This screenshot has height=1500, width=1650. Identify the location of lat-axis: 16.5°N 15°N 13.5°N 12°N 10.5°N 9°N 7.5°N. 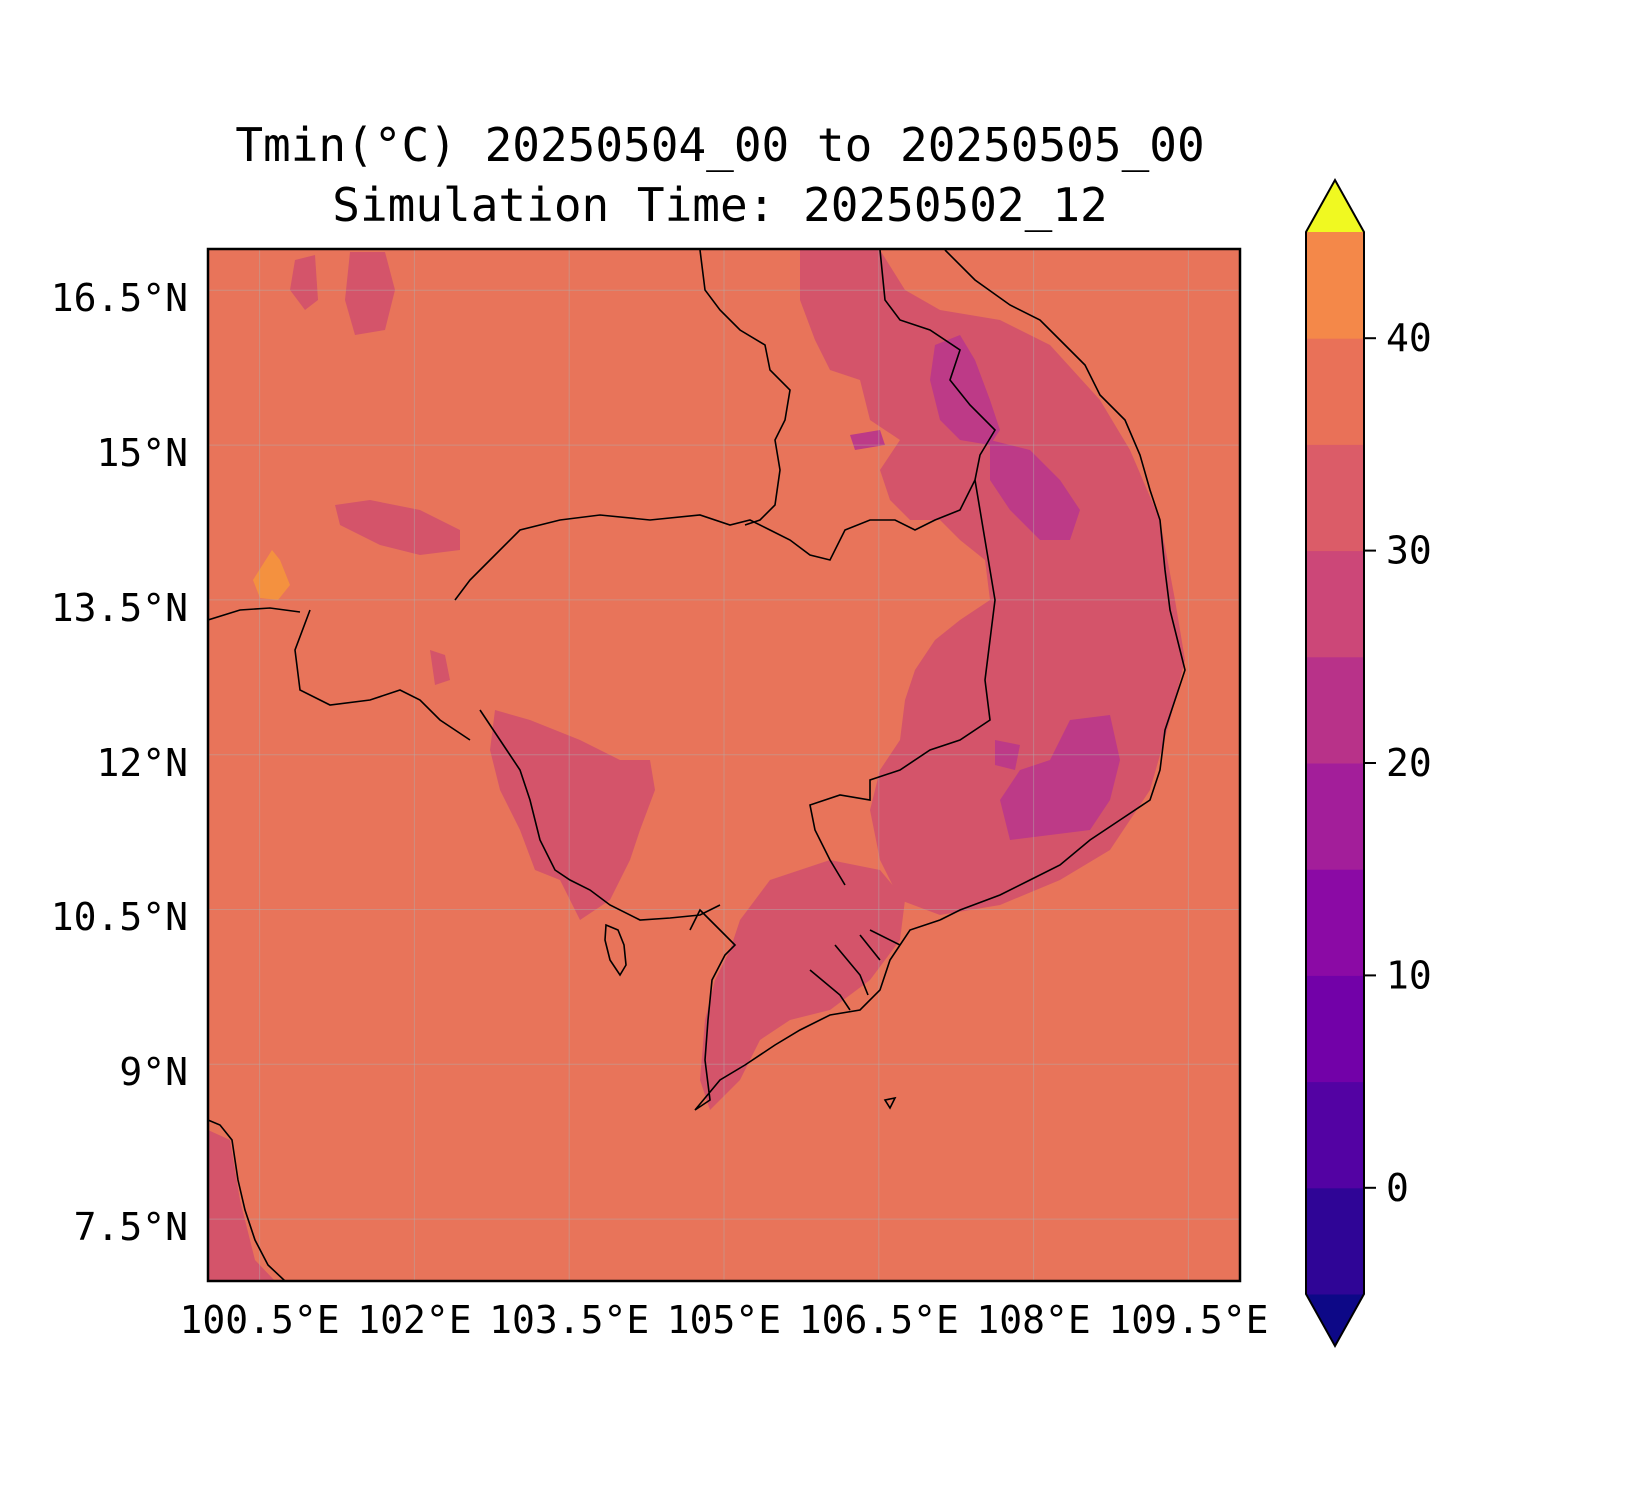
(119, 762).